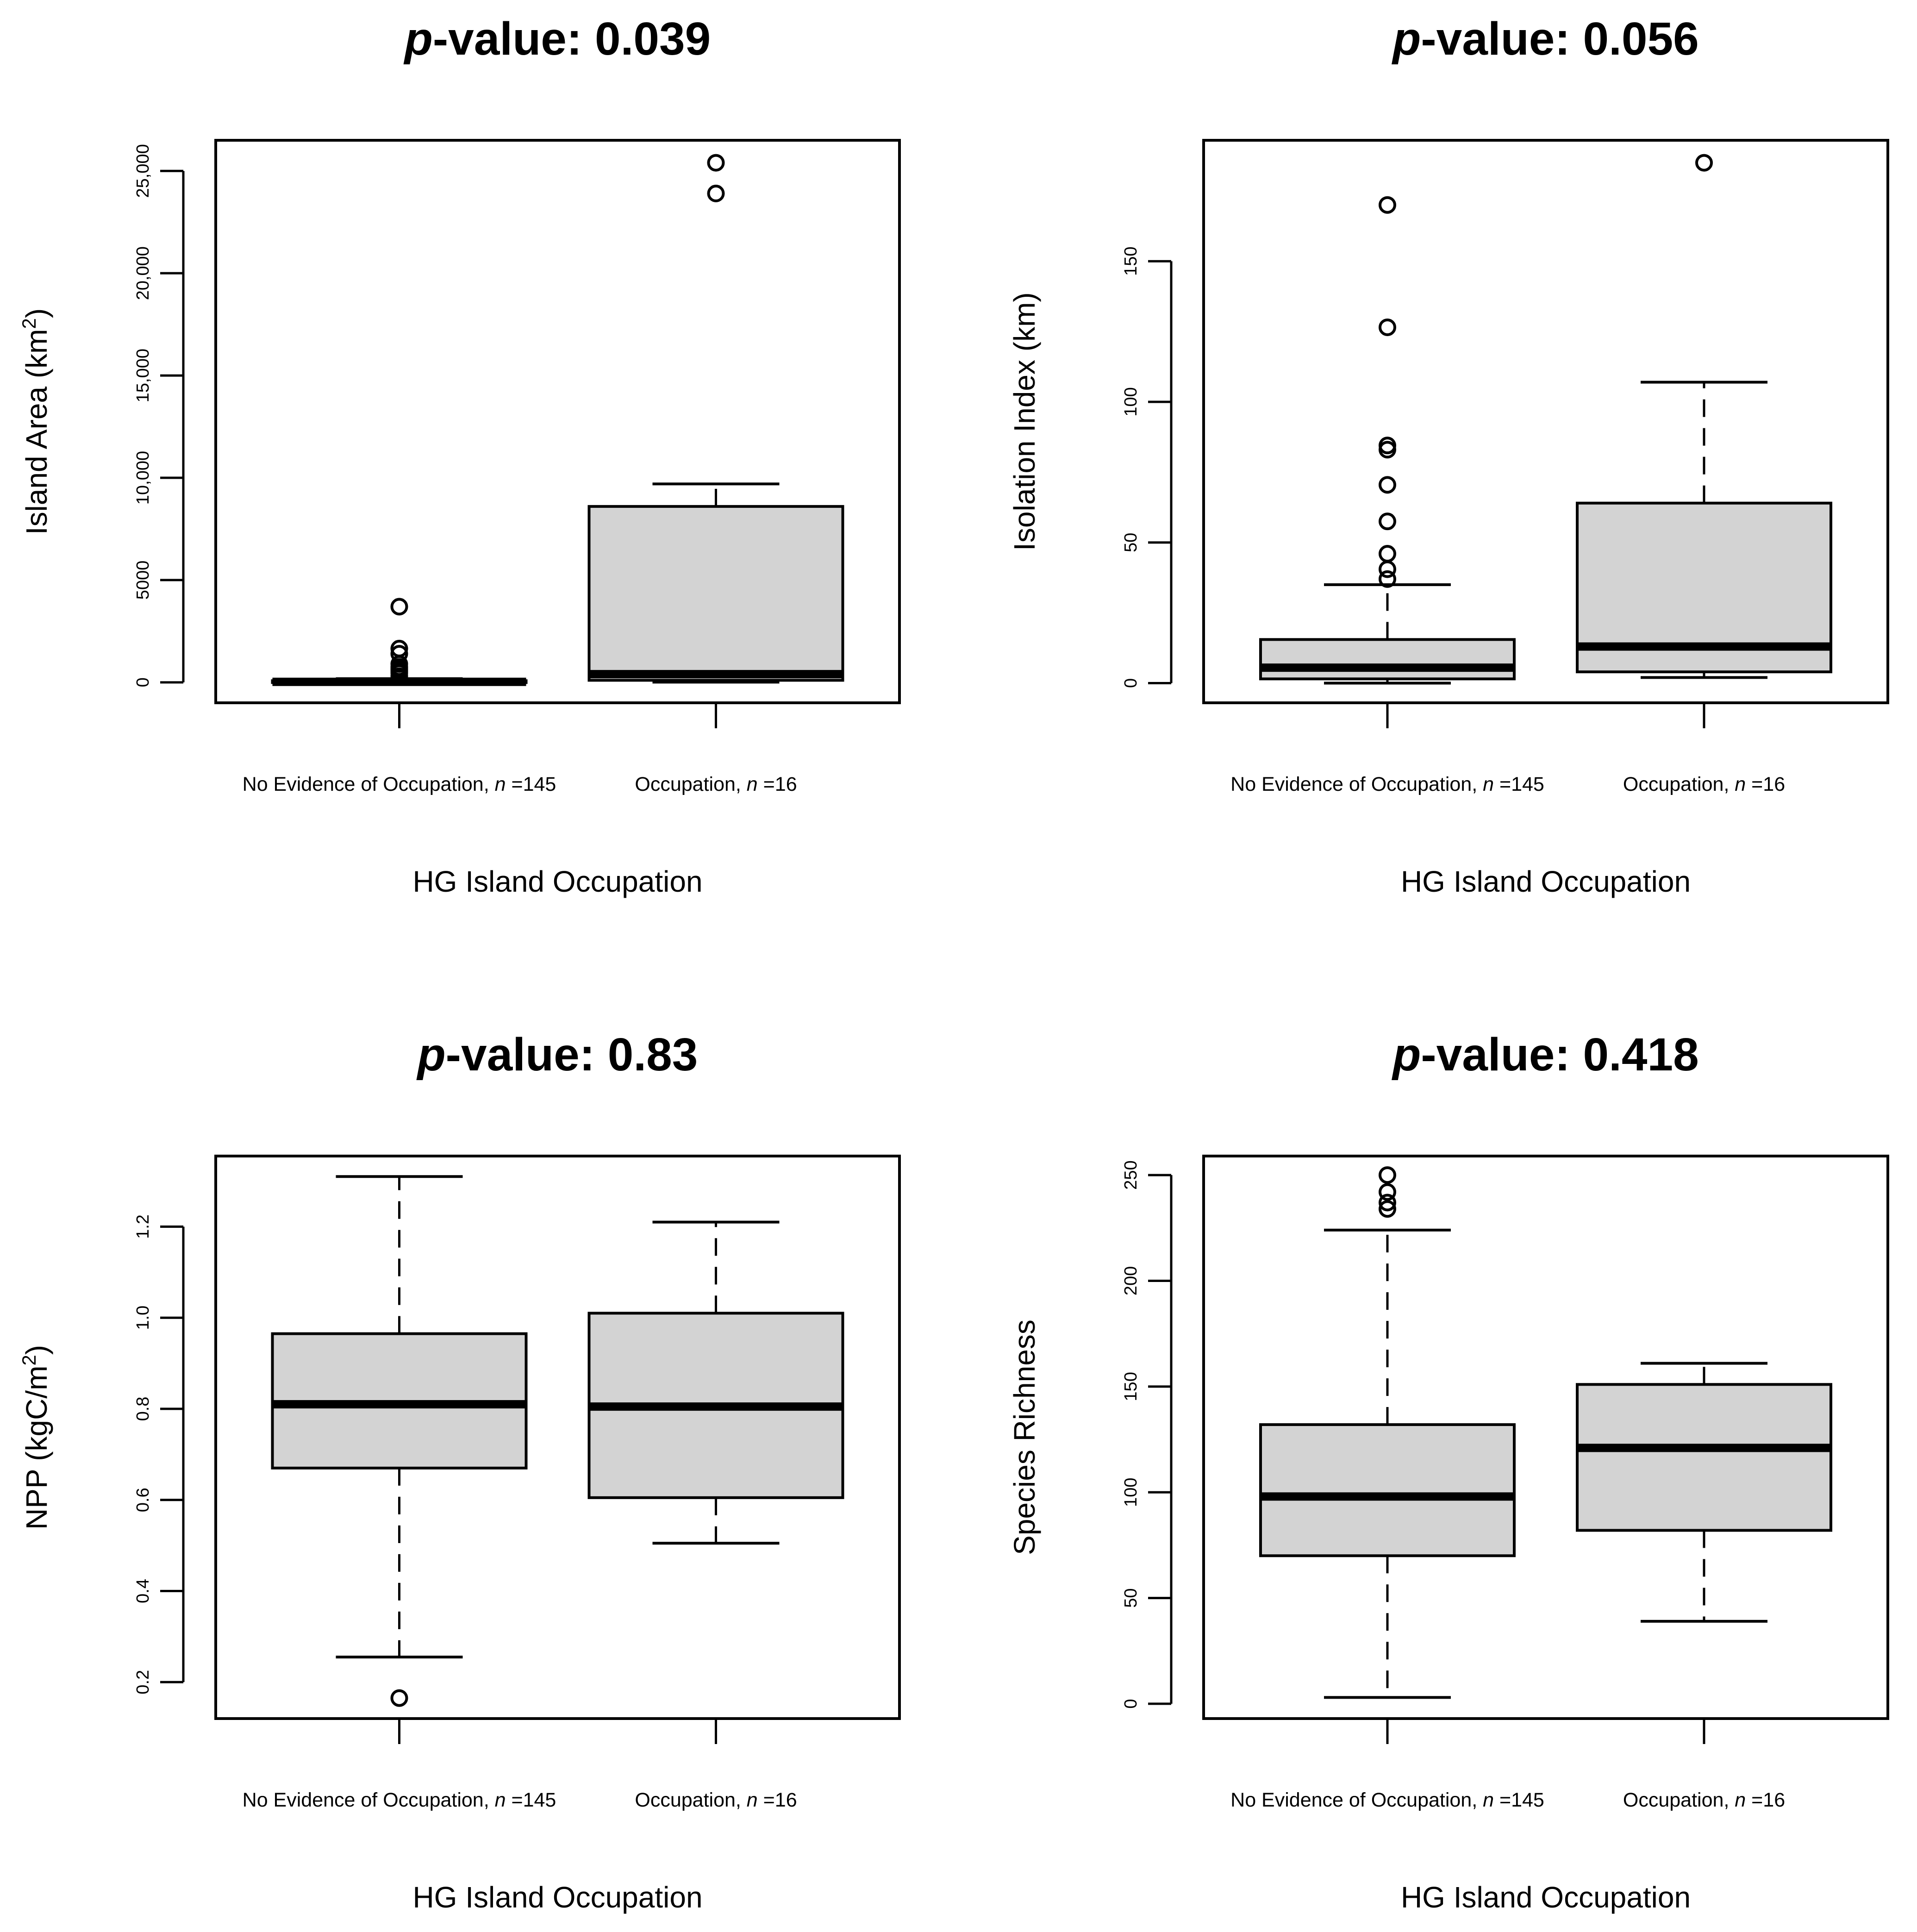 The width and height of the screenshot is (1917, 1932). Describe the element at coordinates (572, 39) in the screenshot. I see `title-pvalue-text: -value: 0.039` at that location.